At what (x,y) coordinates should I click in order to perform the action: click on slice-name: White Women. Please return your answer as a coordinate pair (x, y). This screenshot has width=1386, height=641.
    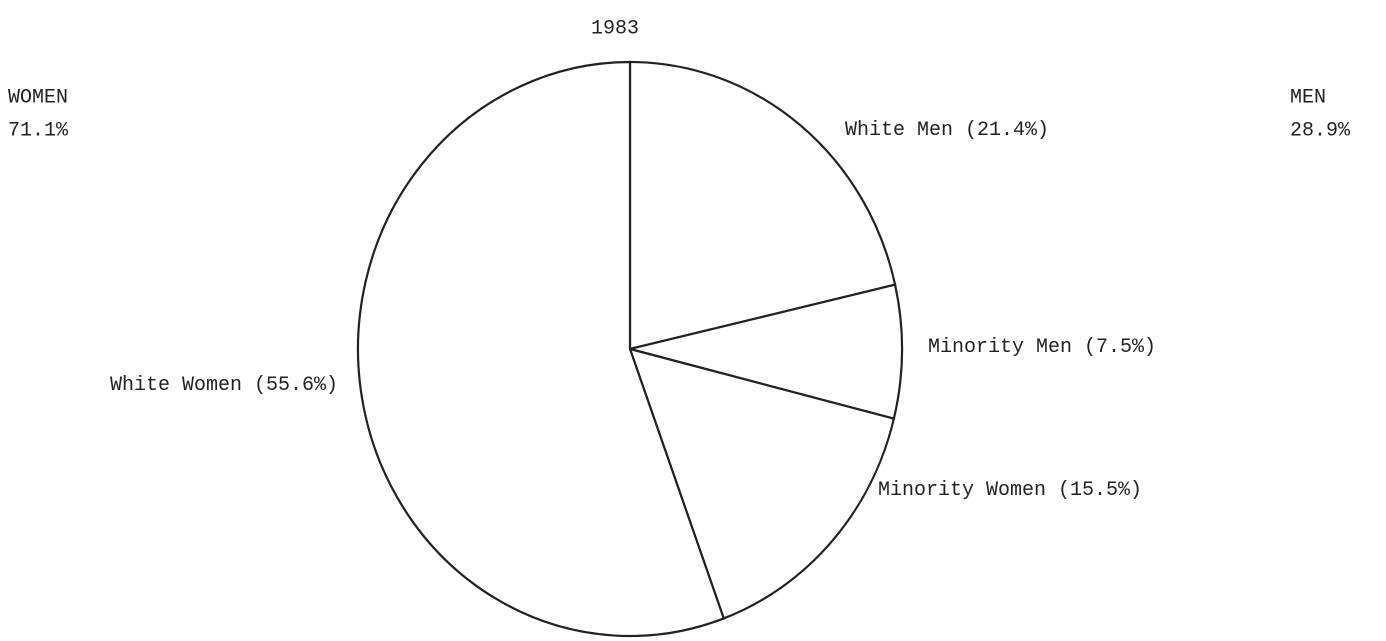
    Looking at the image, I should click on (176, 385).